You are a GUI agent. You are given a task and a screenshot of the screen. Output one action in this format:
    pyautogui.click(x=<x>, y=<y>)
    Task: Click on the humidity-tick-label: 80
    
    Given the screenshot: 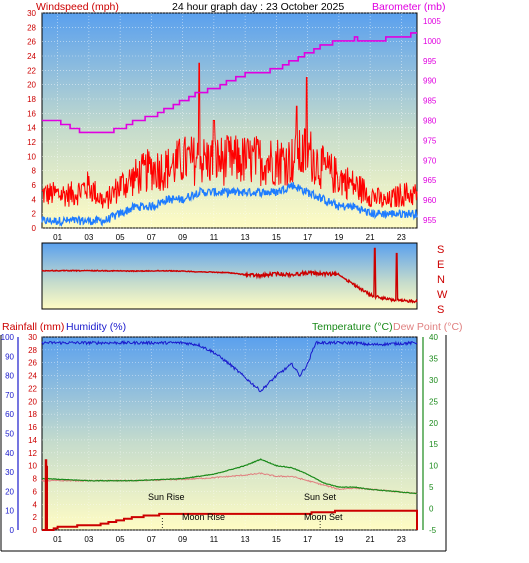 What is the action you would take?
    pyautogui.click(x=9, y=376)
    